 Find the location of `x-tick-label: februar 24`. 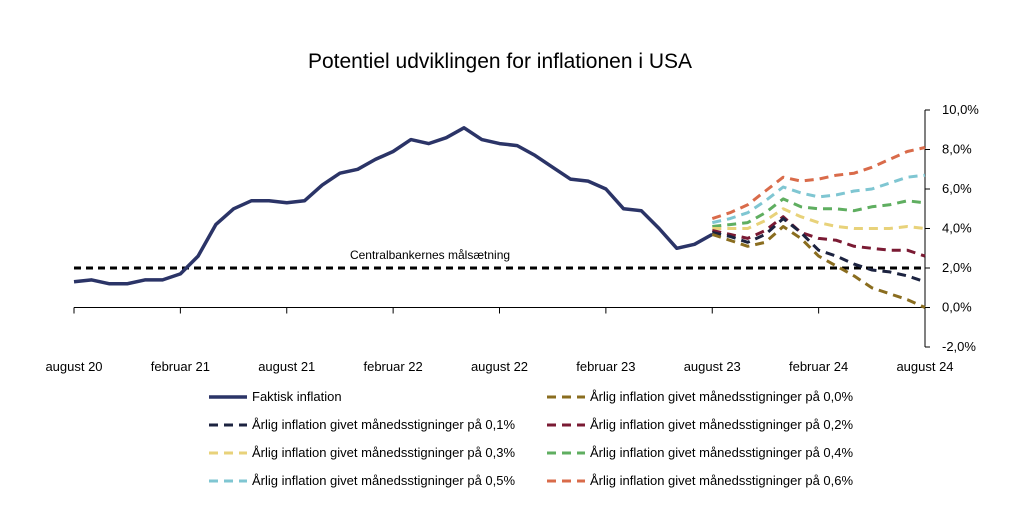

x-tick-label: februar 24 is located at coordinates (818, 366).